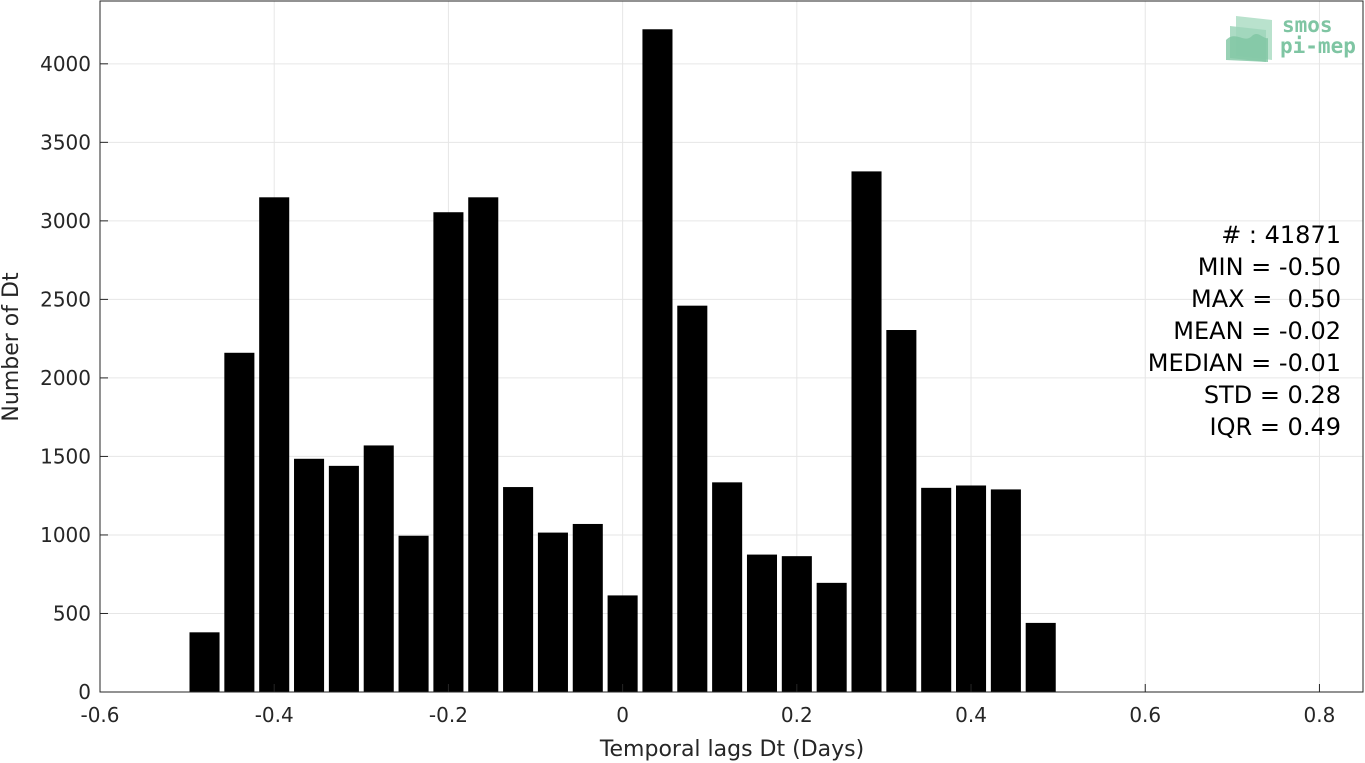 This screenshot has width=1365, height=763. What do you see at coordinates (274, 715) in the screenshot?
I see `x-tick-label: -0.4` at bounding box center [274, 715].